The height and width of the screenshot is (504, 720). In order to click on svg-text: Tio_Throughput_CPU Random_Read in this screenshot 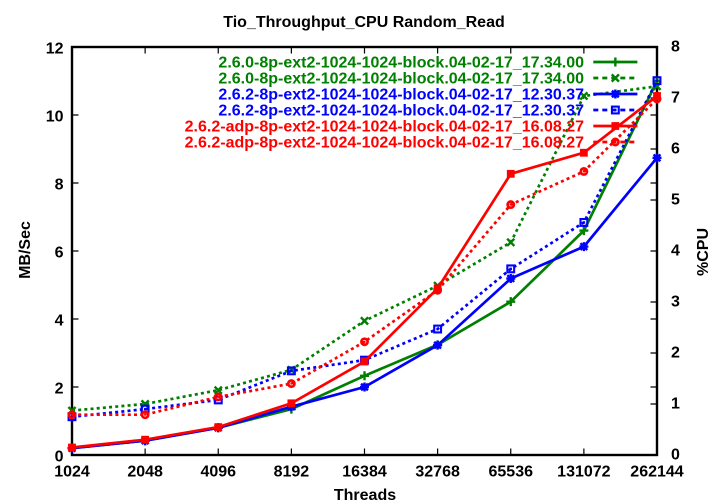, I will do `click(364, 22)`.